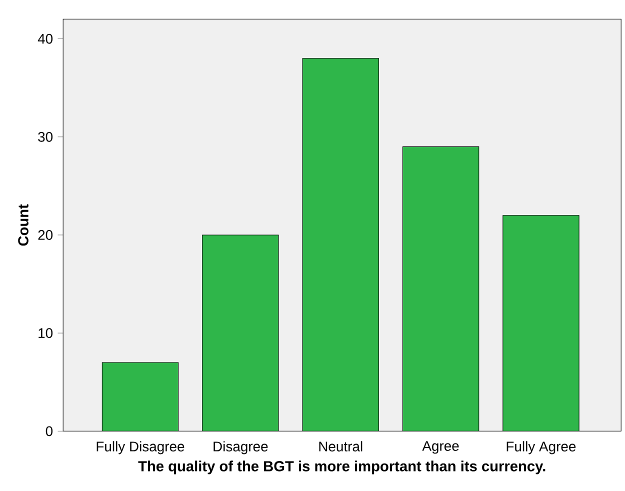 Image resolution: width=625 pixels, height=491 pixels. I want to click on x-tick-label: Fully Disagree, so click(140, 447).